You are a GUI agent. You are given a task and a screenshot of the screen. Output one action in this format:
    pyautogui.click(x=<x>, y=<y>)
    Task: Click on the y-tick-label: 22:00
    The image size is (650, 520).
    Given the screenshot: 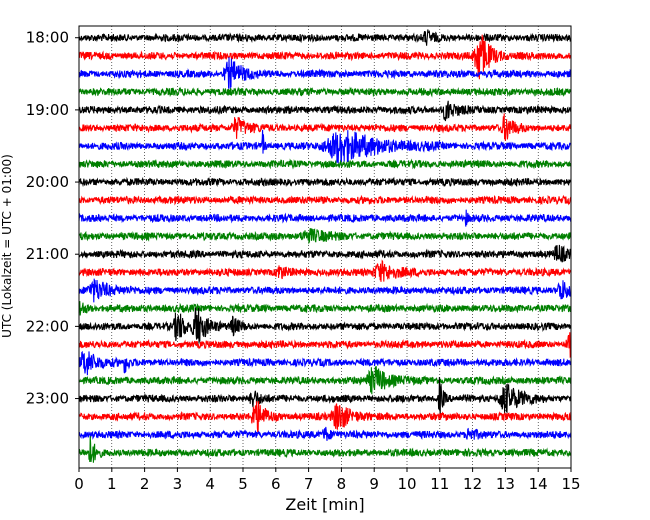 What is the action you would take?
    pyautogui.click(x=47, y=326)
    